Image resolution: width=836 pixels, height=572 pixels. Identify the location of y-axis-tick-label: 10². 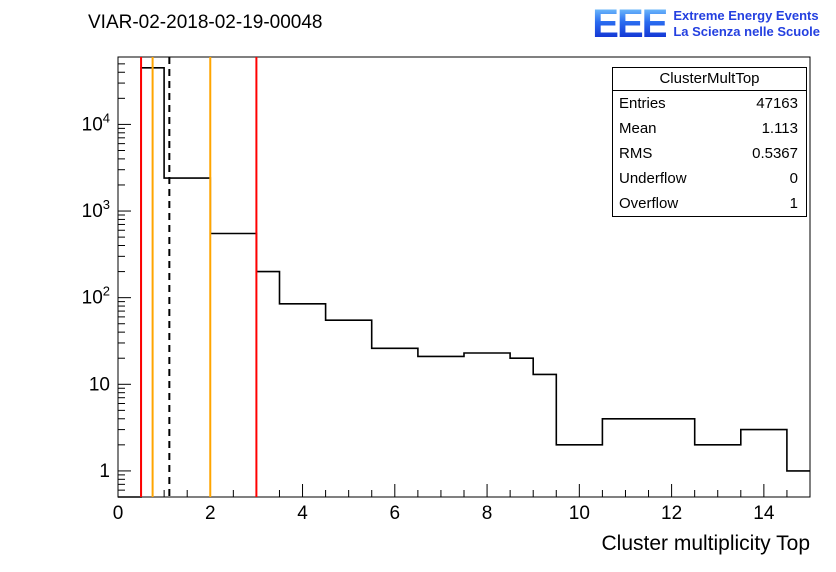
(96, 296).